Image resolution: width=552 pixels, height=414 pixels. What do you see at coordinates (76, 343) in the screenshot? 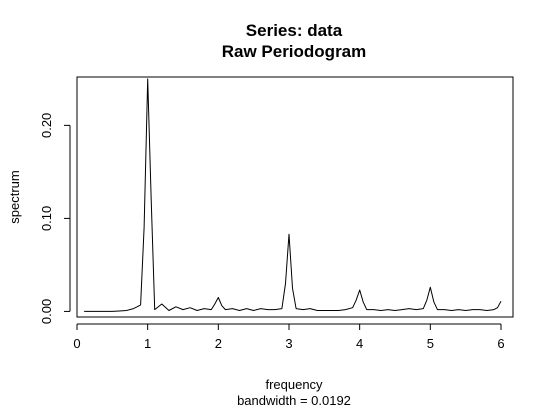
I see `x-tick-label: 0` at bounding box center [76, 343].